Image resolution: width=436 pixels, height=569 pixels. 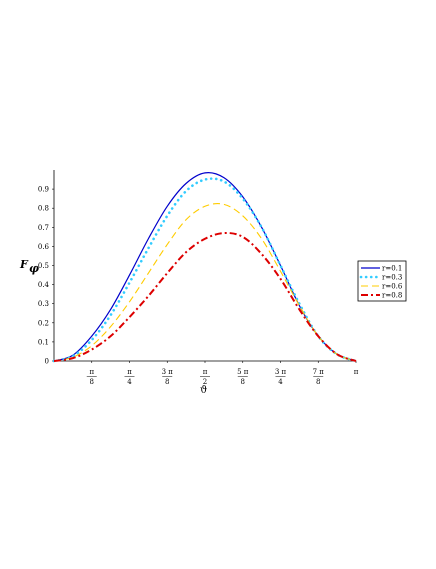 What do you see at coordinates (47, 362) in the screenshot?
I see `y-tick-label: 0` at bounding box center [47, 362].